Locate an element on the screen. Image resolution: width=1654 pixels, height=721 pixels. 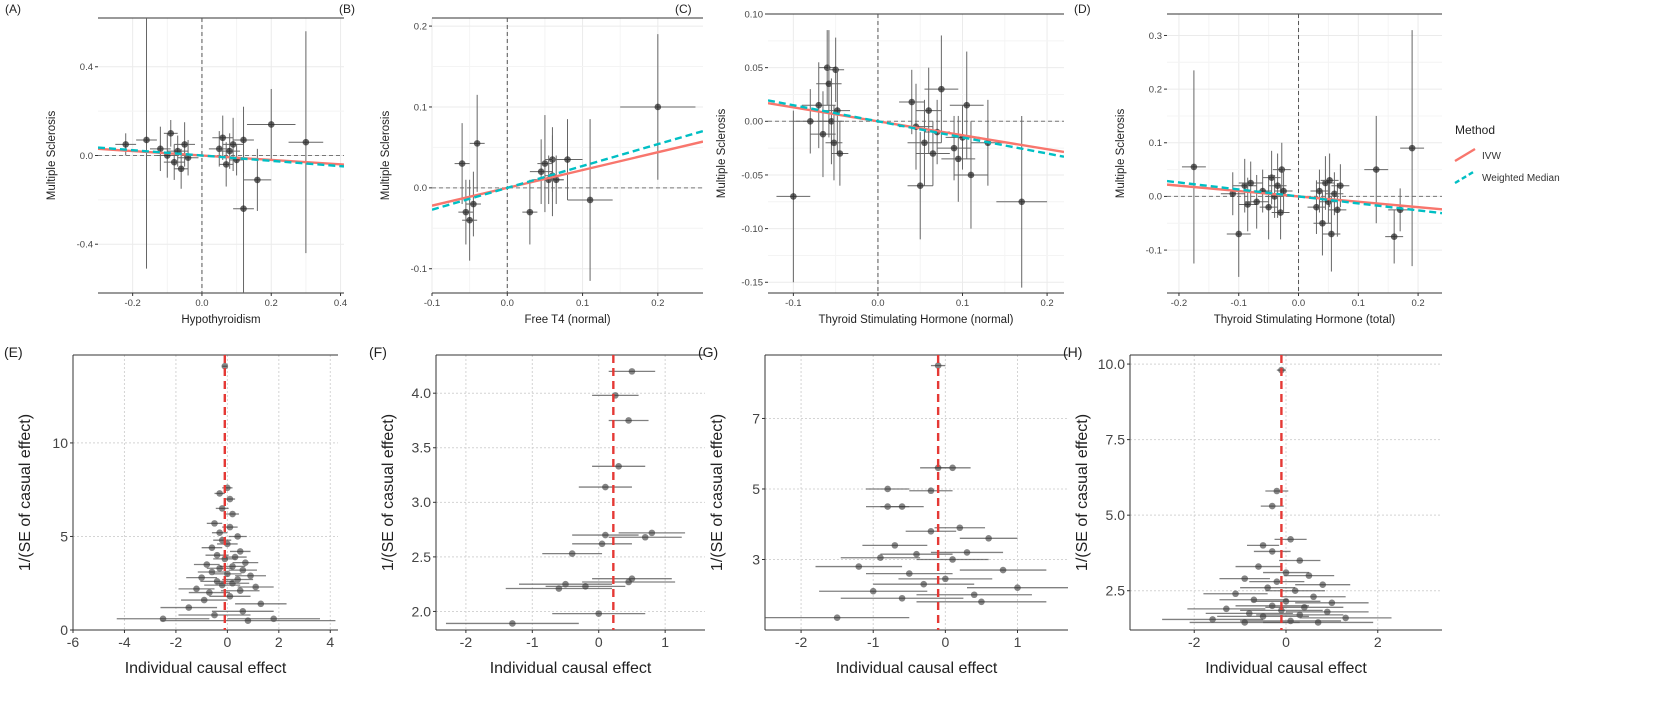
y-tick-label: 10.0 is located at coordinates (1111, 364).